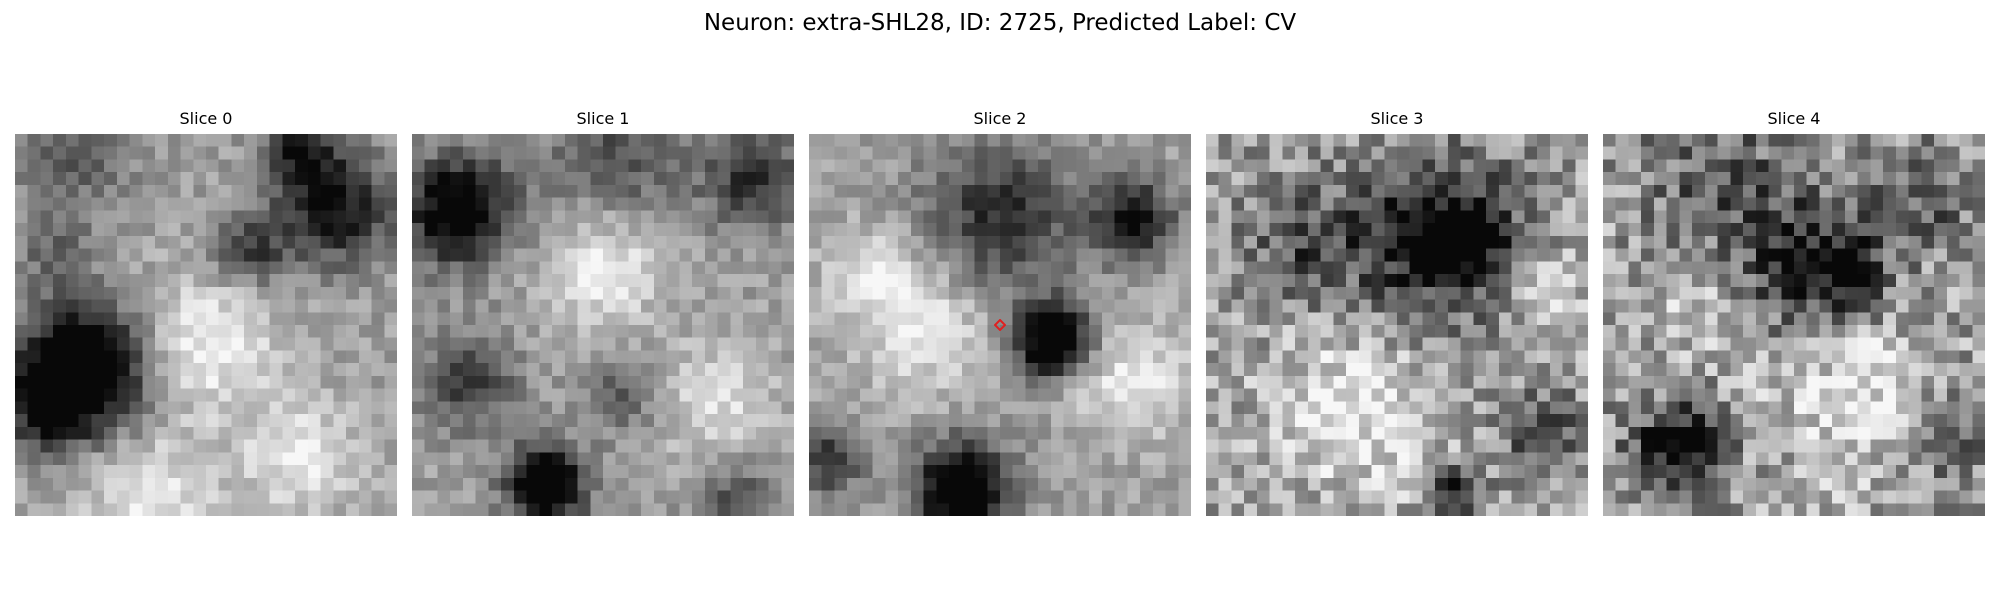  Describe the element at coordinates (603, 118) in the screenshot. I see `slice-1-title: Slice 1` at that location.